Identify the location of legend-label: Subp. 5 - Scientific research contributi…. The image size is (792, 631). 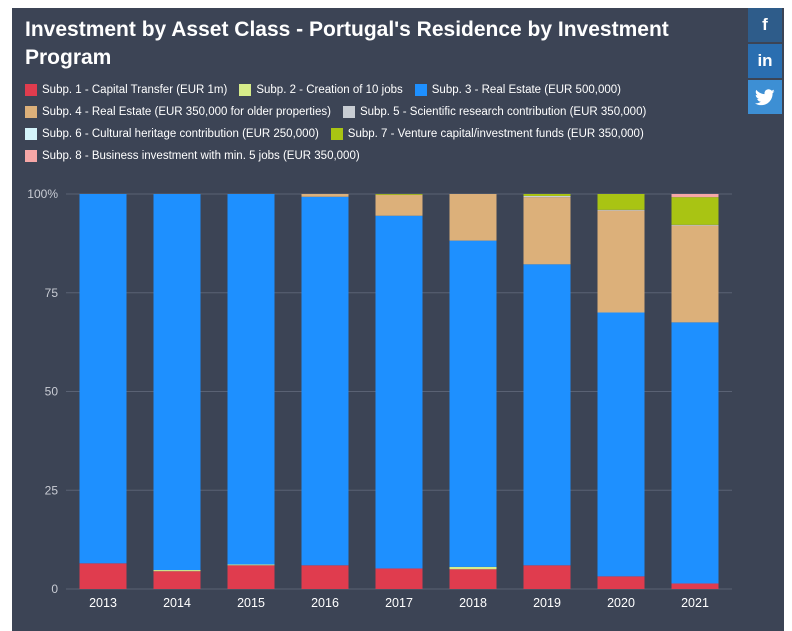
(503, 112).